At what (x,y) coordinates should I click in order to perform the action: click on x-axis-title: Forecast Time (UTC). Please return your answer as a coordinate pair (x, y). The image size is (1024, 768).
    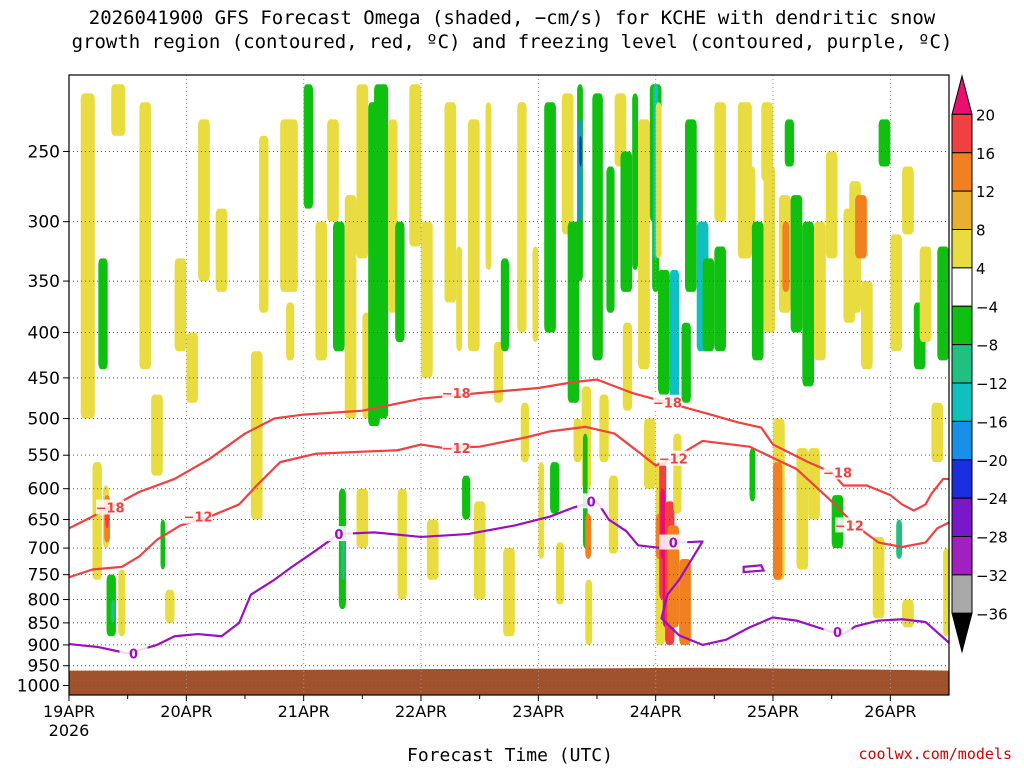
    Looking at the image, I should click on (510, 755).